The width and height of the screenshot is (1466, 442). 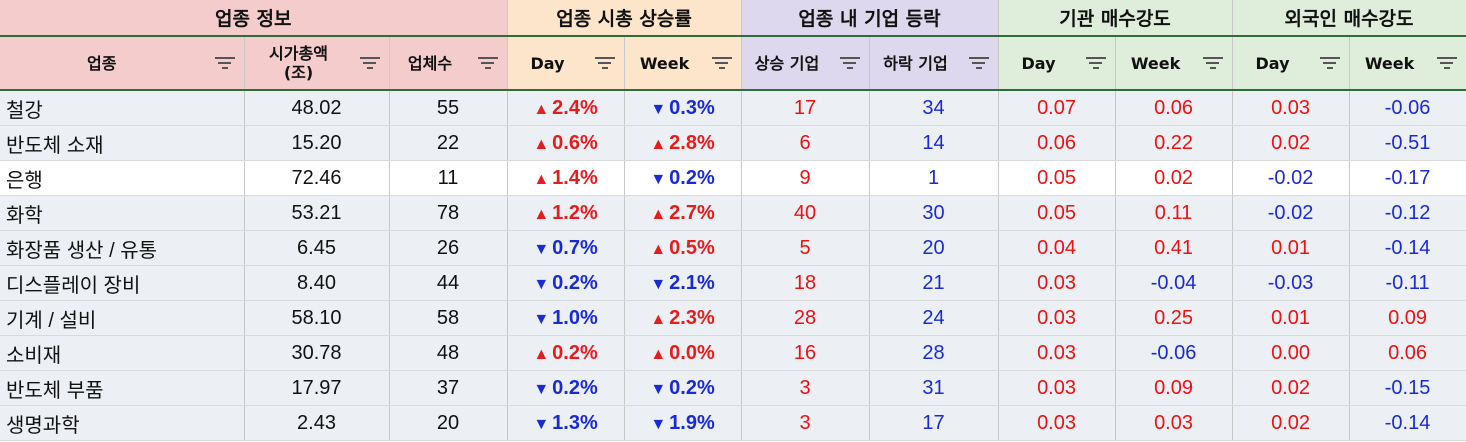 What do you see at coordinates (122, 108) in the screenshot?
I see `cell-sector: 철강` at bounding box center [122, 108].